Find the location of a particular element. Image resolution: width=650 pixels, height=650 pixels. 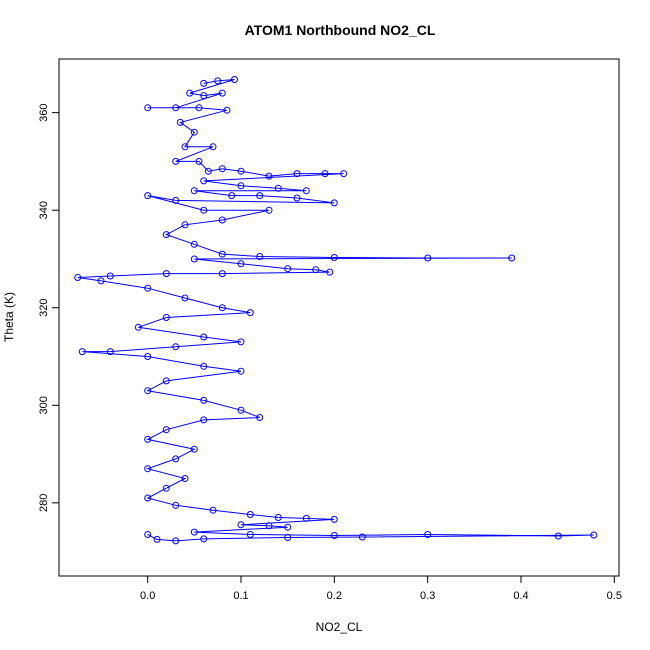

y-axis: 280 300 320 340 360 is located at coordinates (49, 307).